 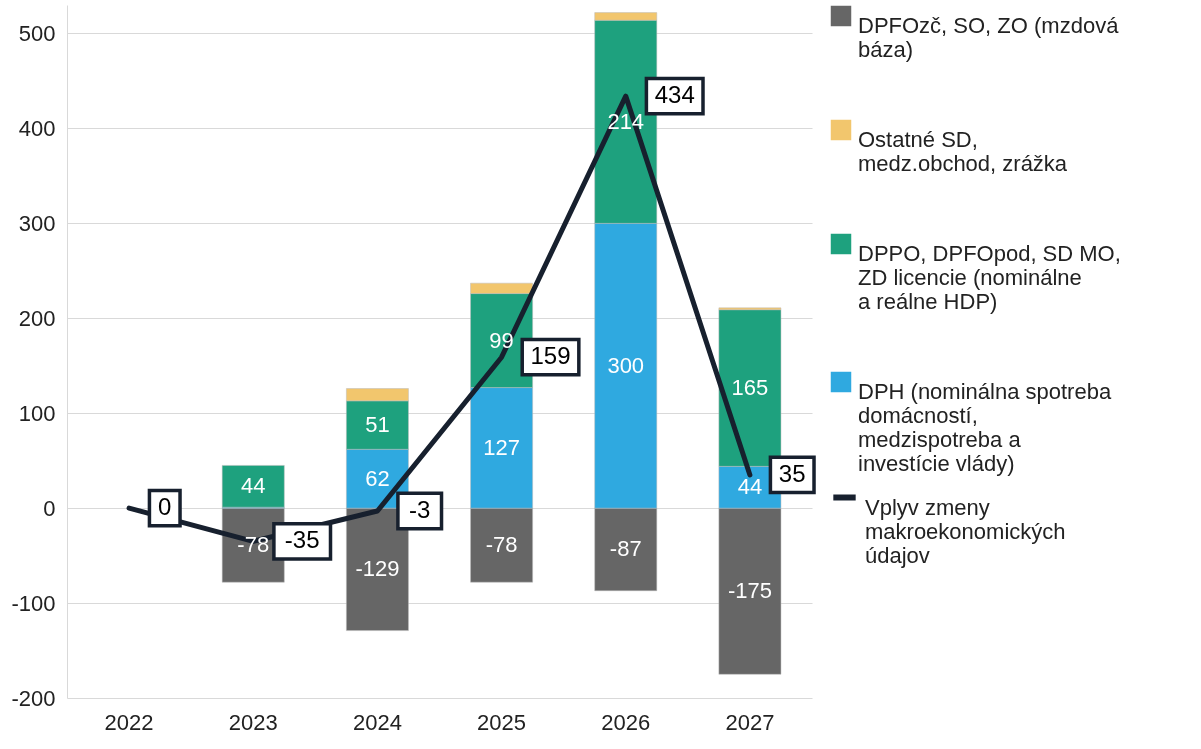 What do you see at coordinates (165, 507) in the screenshot?
I see `data-label: 0` at bounding box center [165, 507].